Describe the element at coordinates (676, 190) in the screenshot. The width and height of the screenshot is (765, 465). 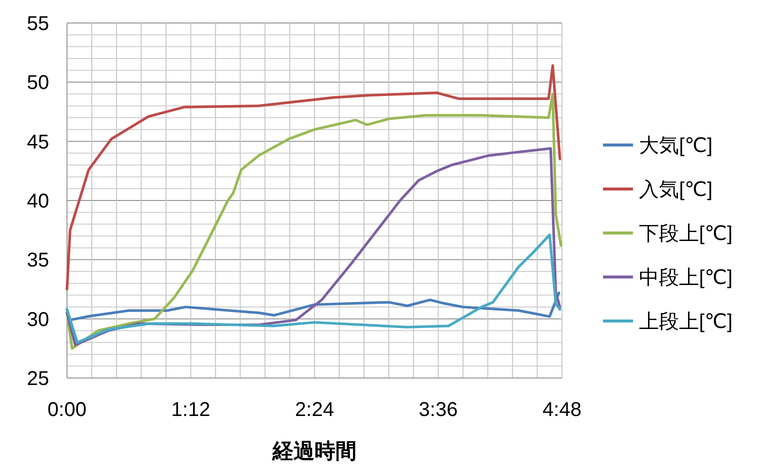
I see `legend-label: 入気[℃]` at that location.